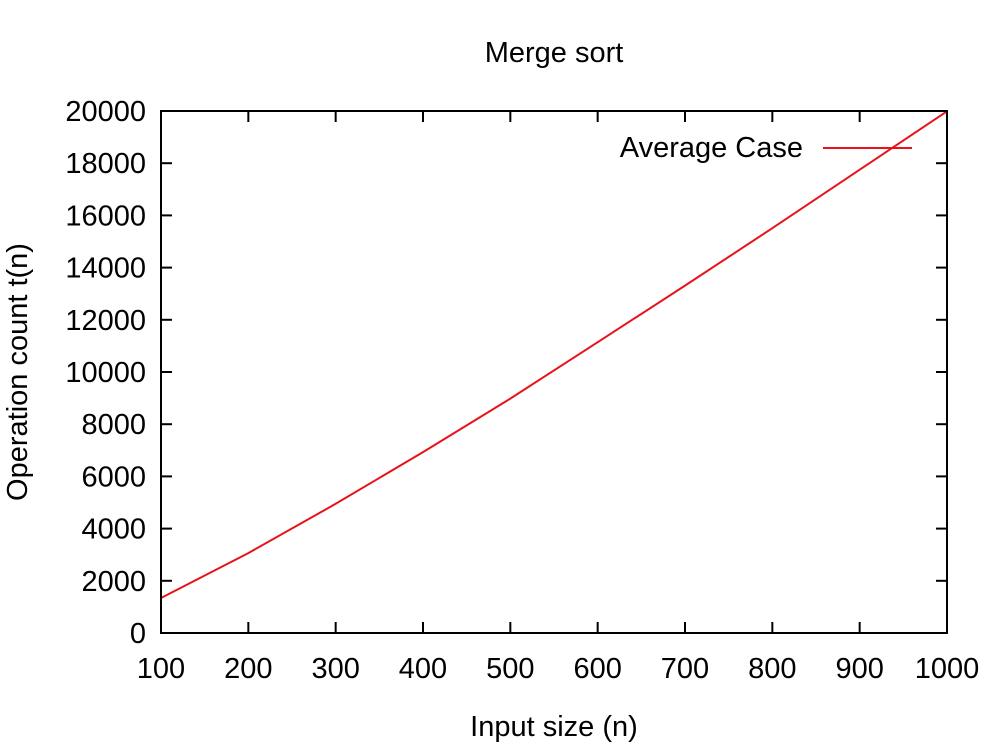  I want to click on y-tick-label: 6000, so click(113, 477).